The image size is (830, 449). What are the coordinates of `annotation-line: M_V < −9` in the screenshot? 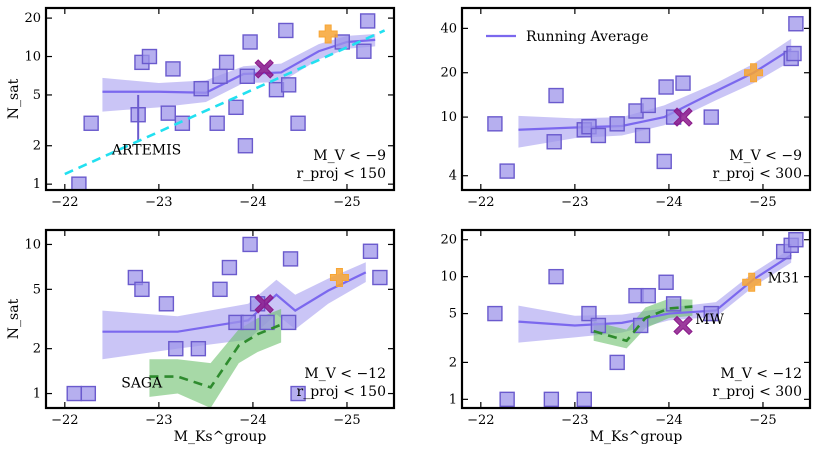 It's located at (765, 156).